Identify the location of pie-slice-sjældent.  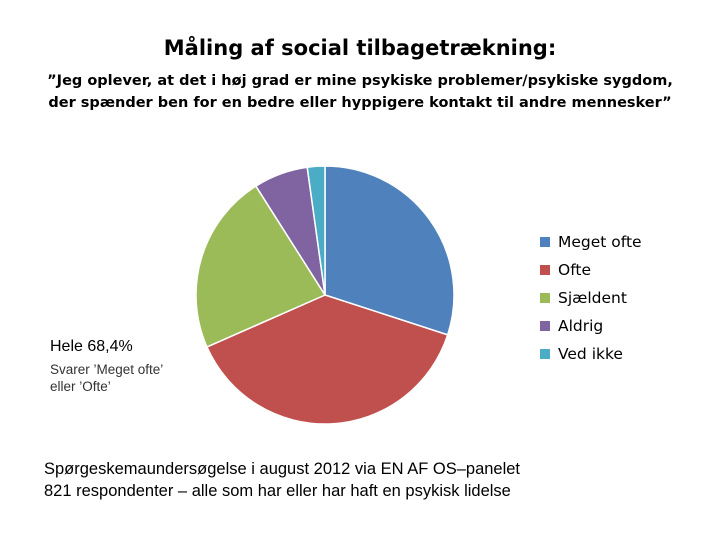
(261, 266).